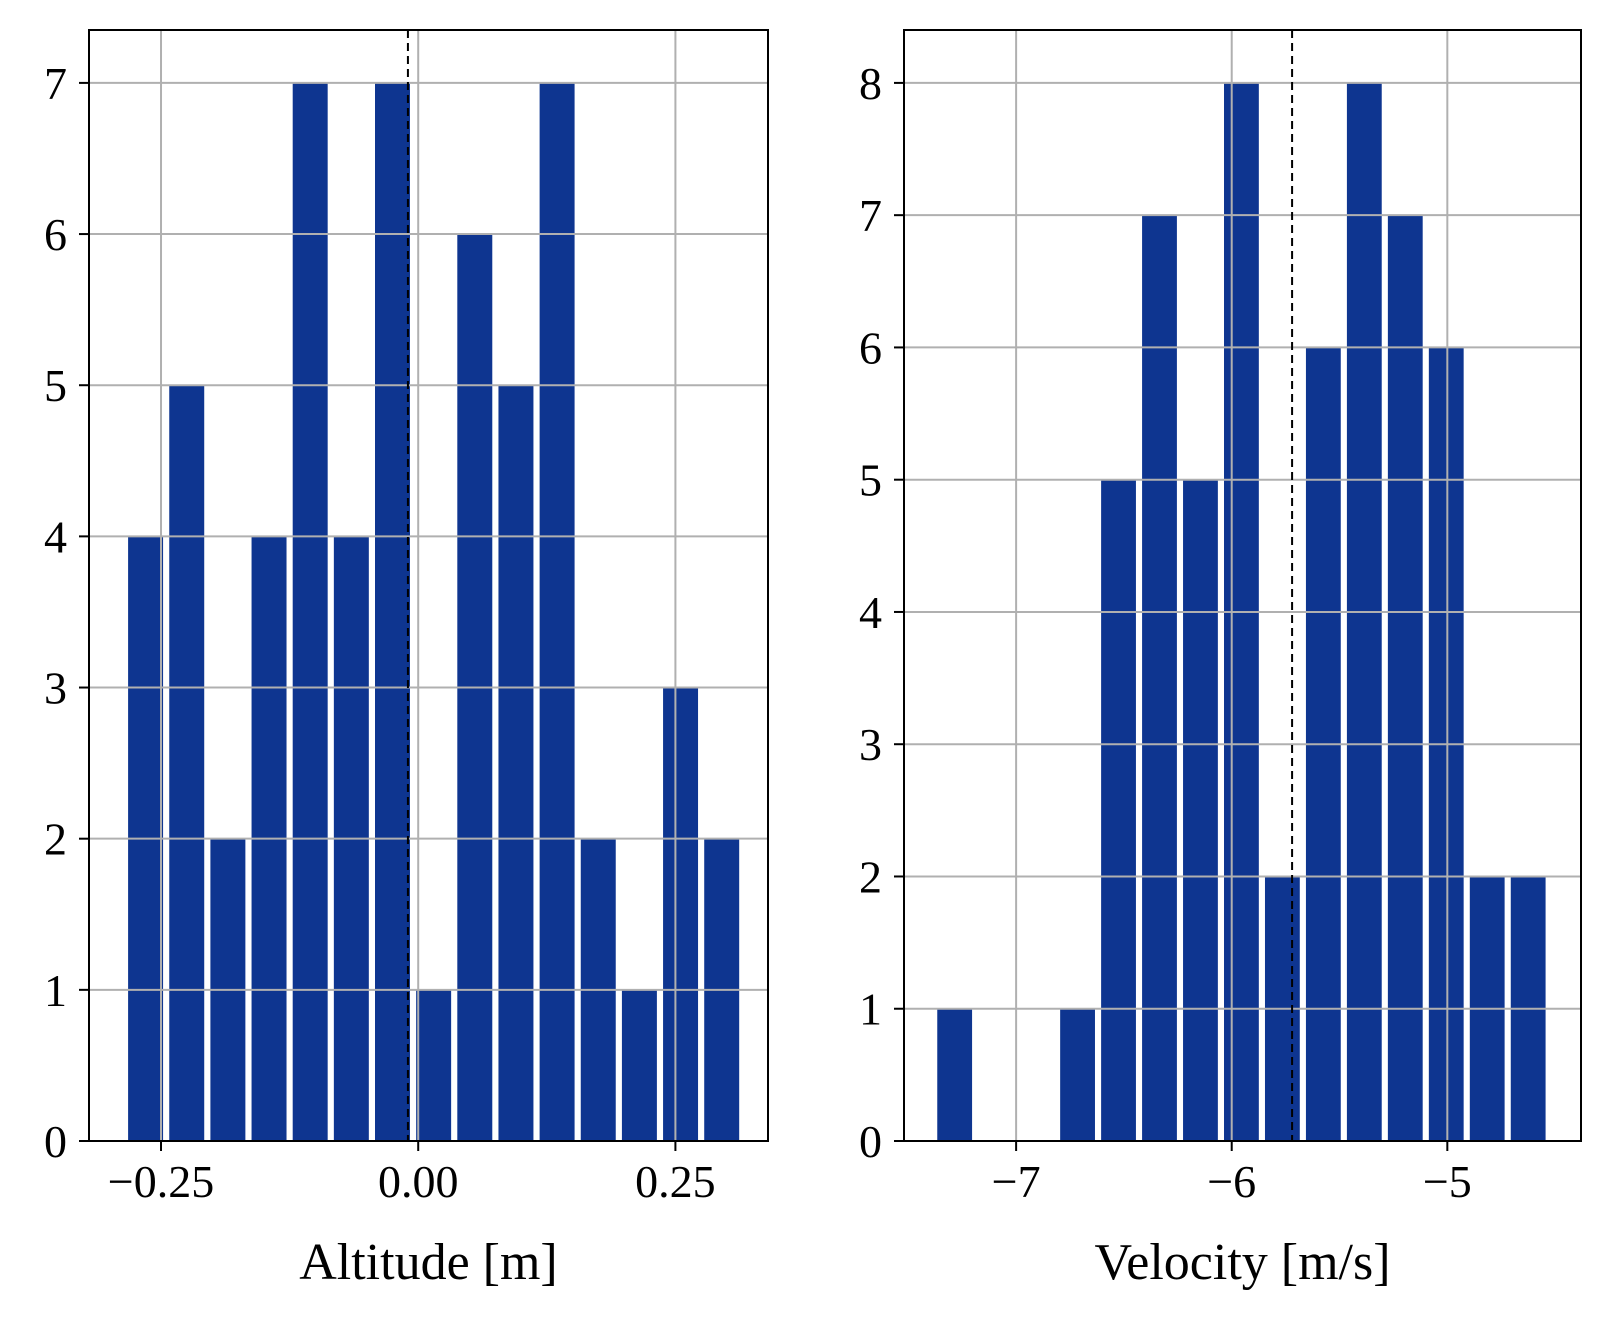 The width and height of the screenshot is (1606, 1322). What do you see at coordinates (55, 990) in the screenshot?
I see `altitude-y-tick-label: 1` at bounding box center [55, 990].